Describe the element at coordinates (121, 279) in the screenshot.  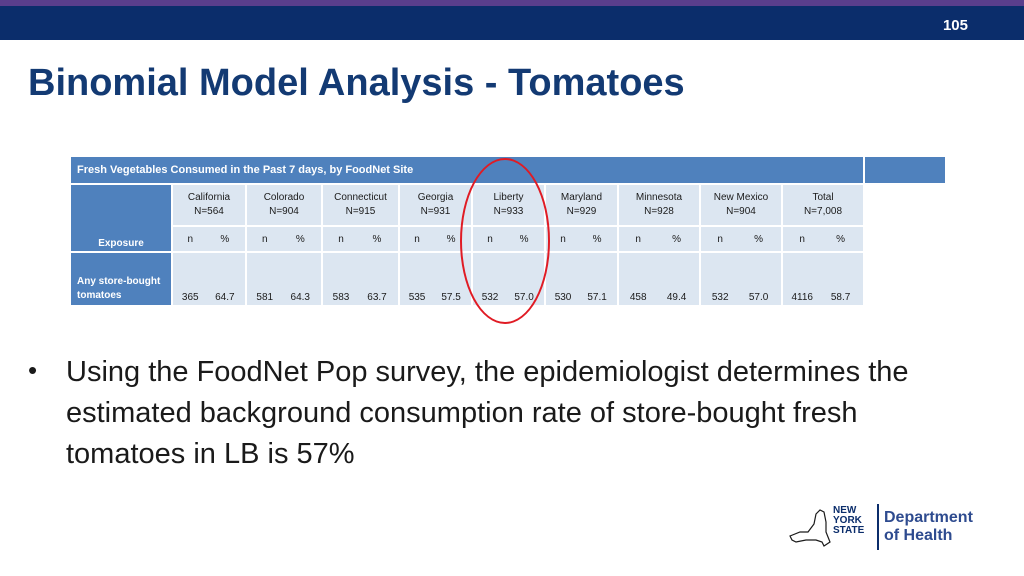
I see `row-label-tomatoes: Any store-bought tomatoes` at that location.